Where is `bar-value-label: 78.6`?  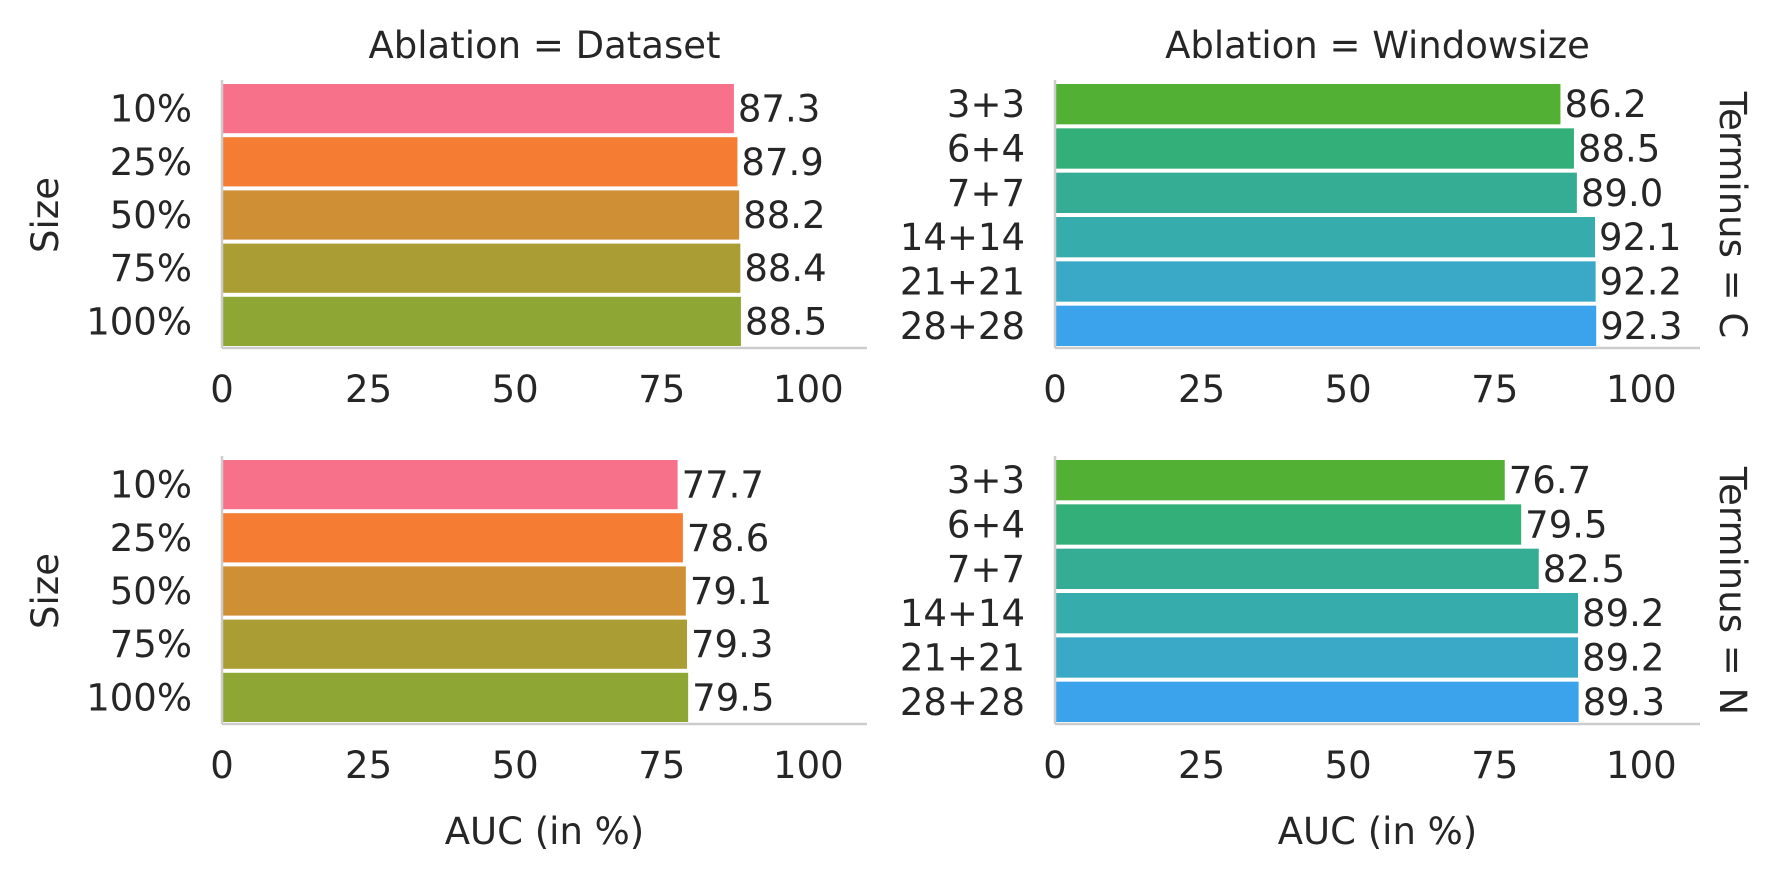 bar-value-label: 78.6 is located at coordinates (728, 538).